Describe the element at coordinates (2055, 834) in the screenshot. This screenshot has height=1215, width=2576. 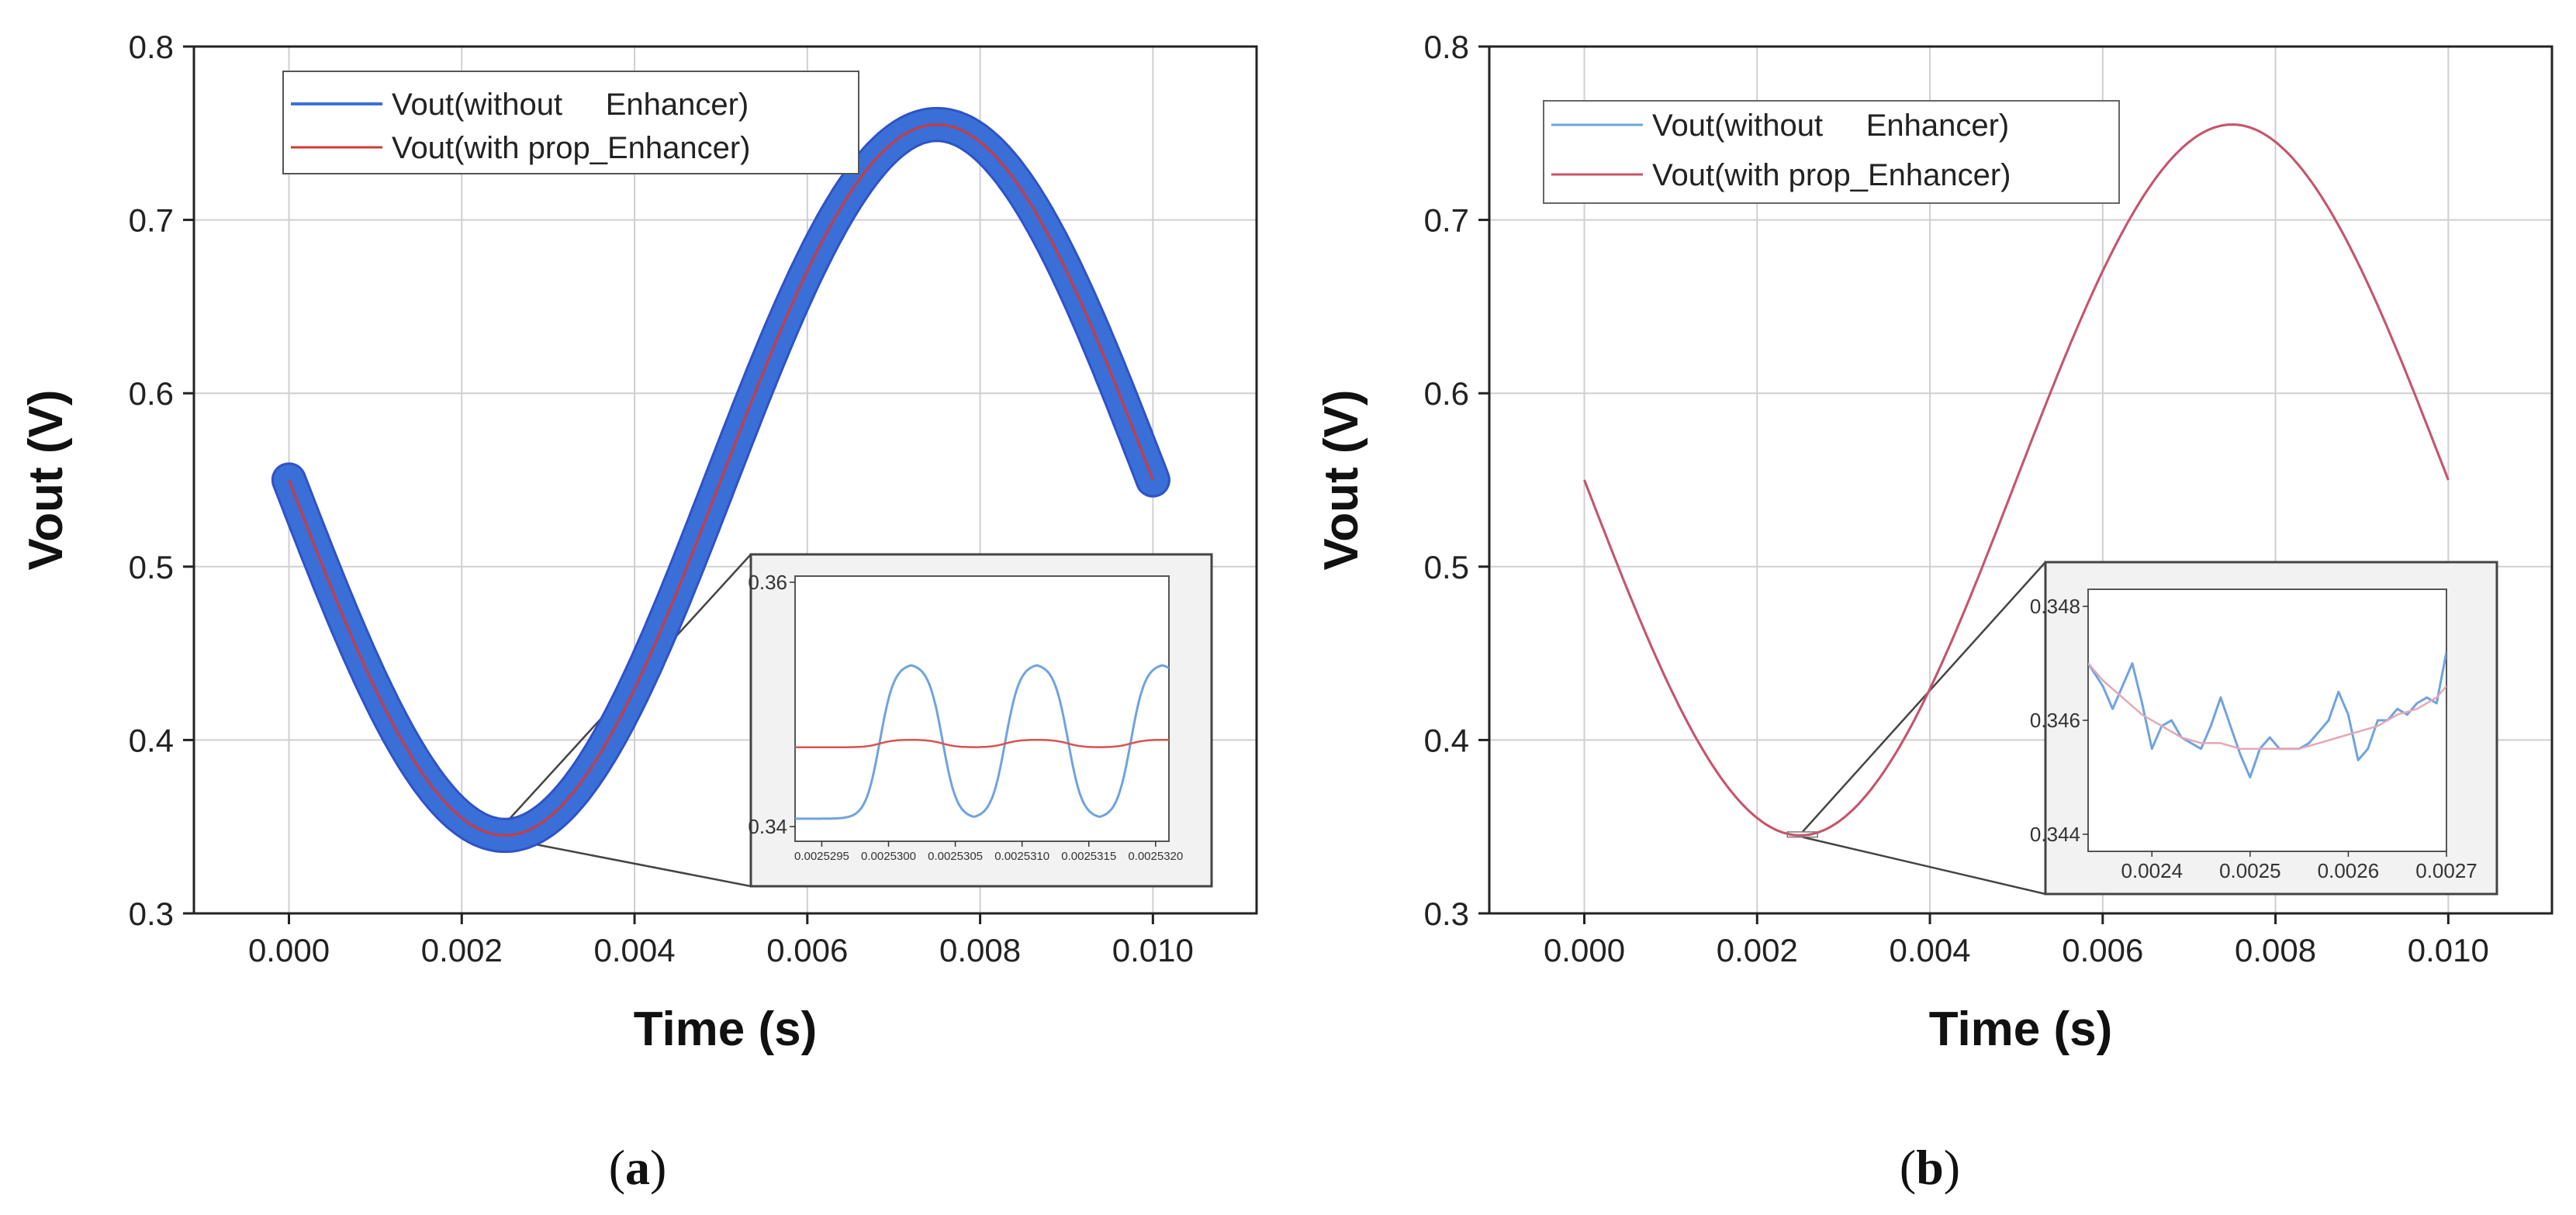
I see `inset-y-tick-label: 0.344` at that location.